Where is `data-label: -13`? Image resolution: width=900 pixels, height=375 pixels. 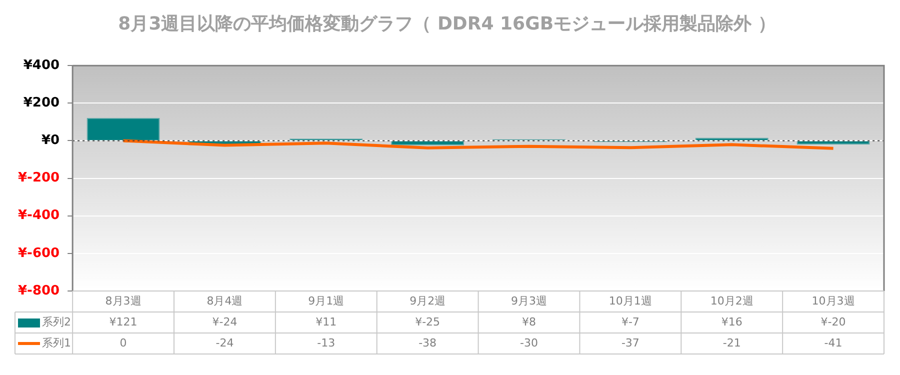
data-label: -13 is located at coordinates (326, 343).